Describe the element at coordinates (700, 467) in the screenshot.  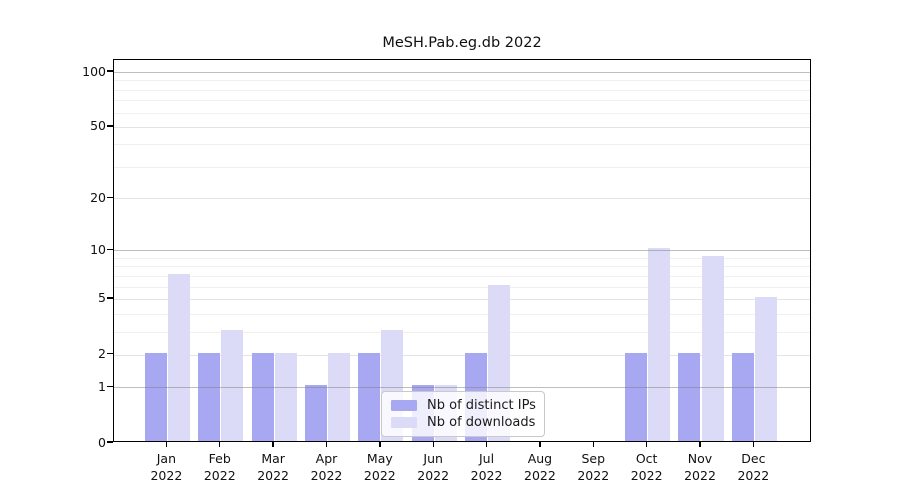
I see `x-tick-label: Nov 2022` at that location.